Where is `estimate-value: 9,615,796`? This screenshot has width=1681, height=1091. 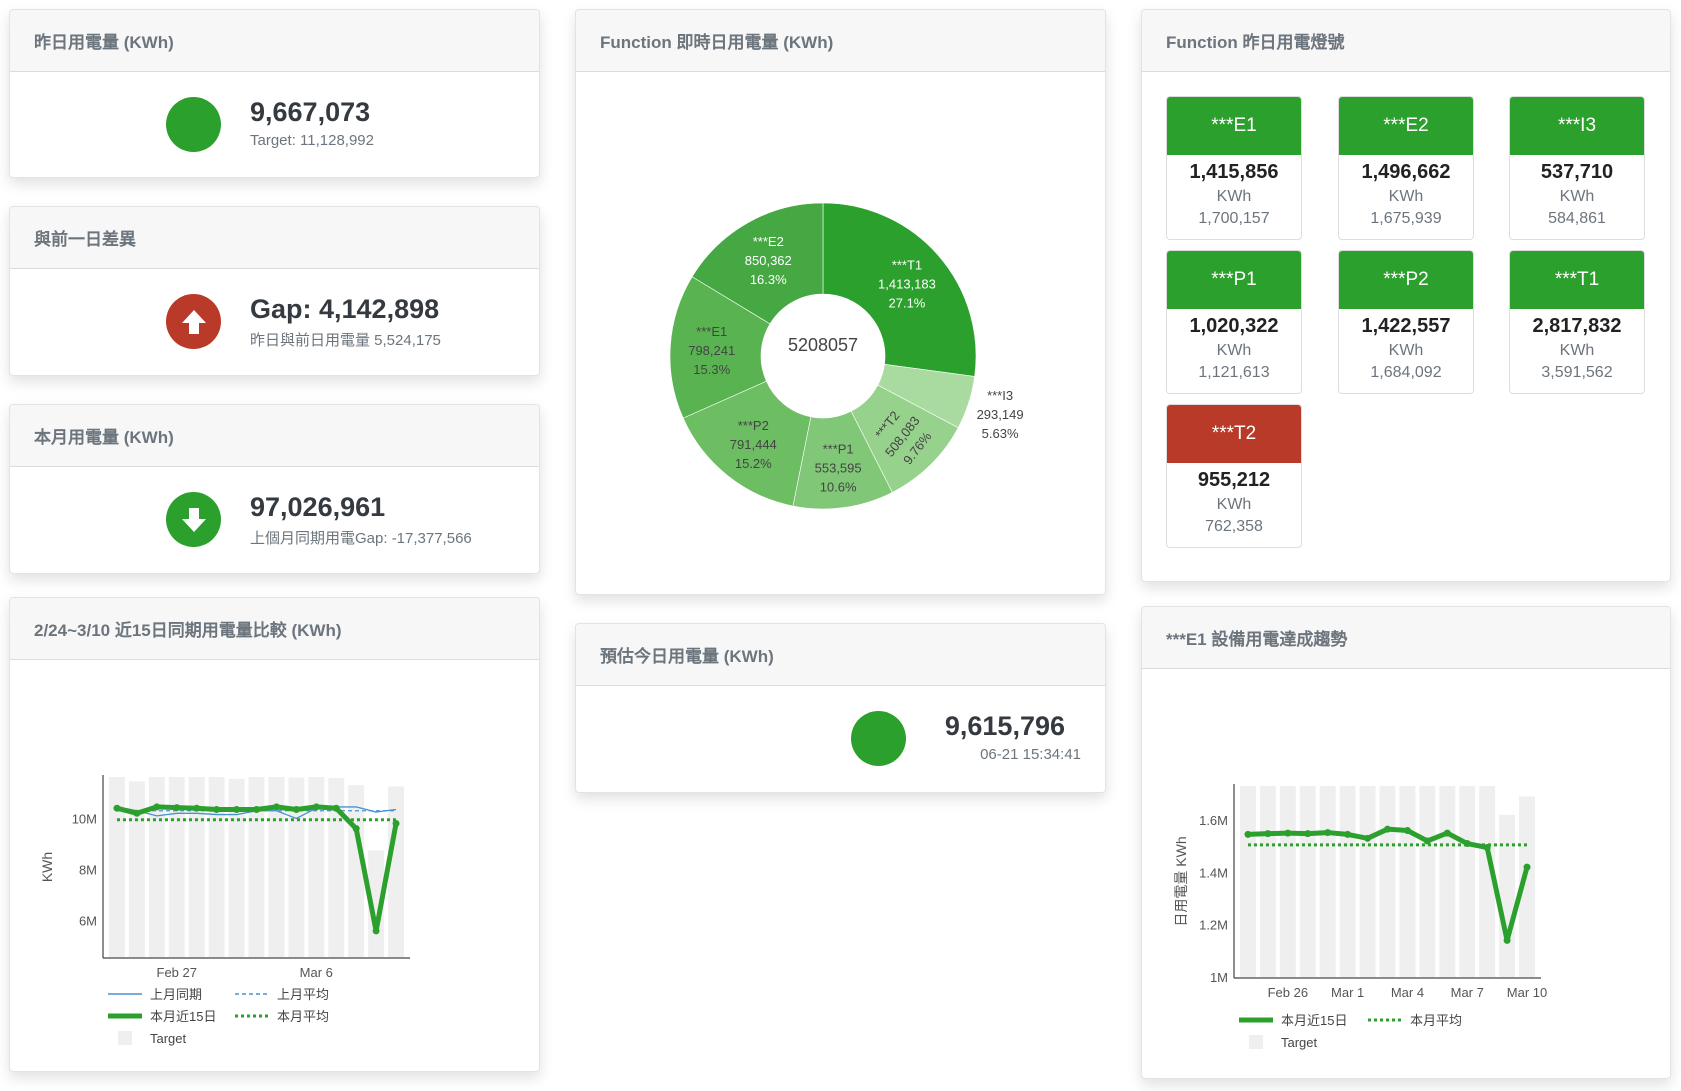
estimate-value: 9,615,796 is located at coordinates (1004, 726).